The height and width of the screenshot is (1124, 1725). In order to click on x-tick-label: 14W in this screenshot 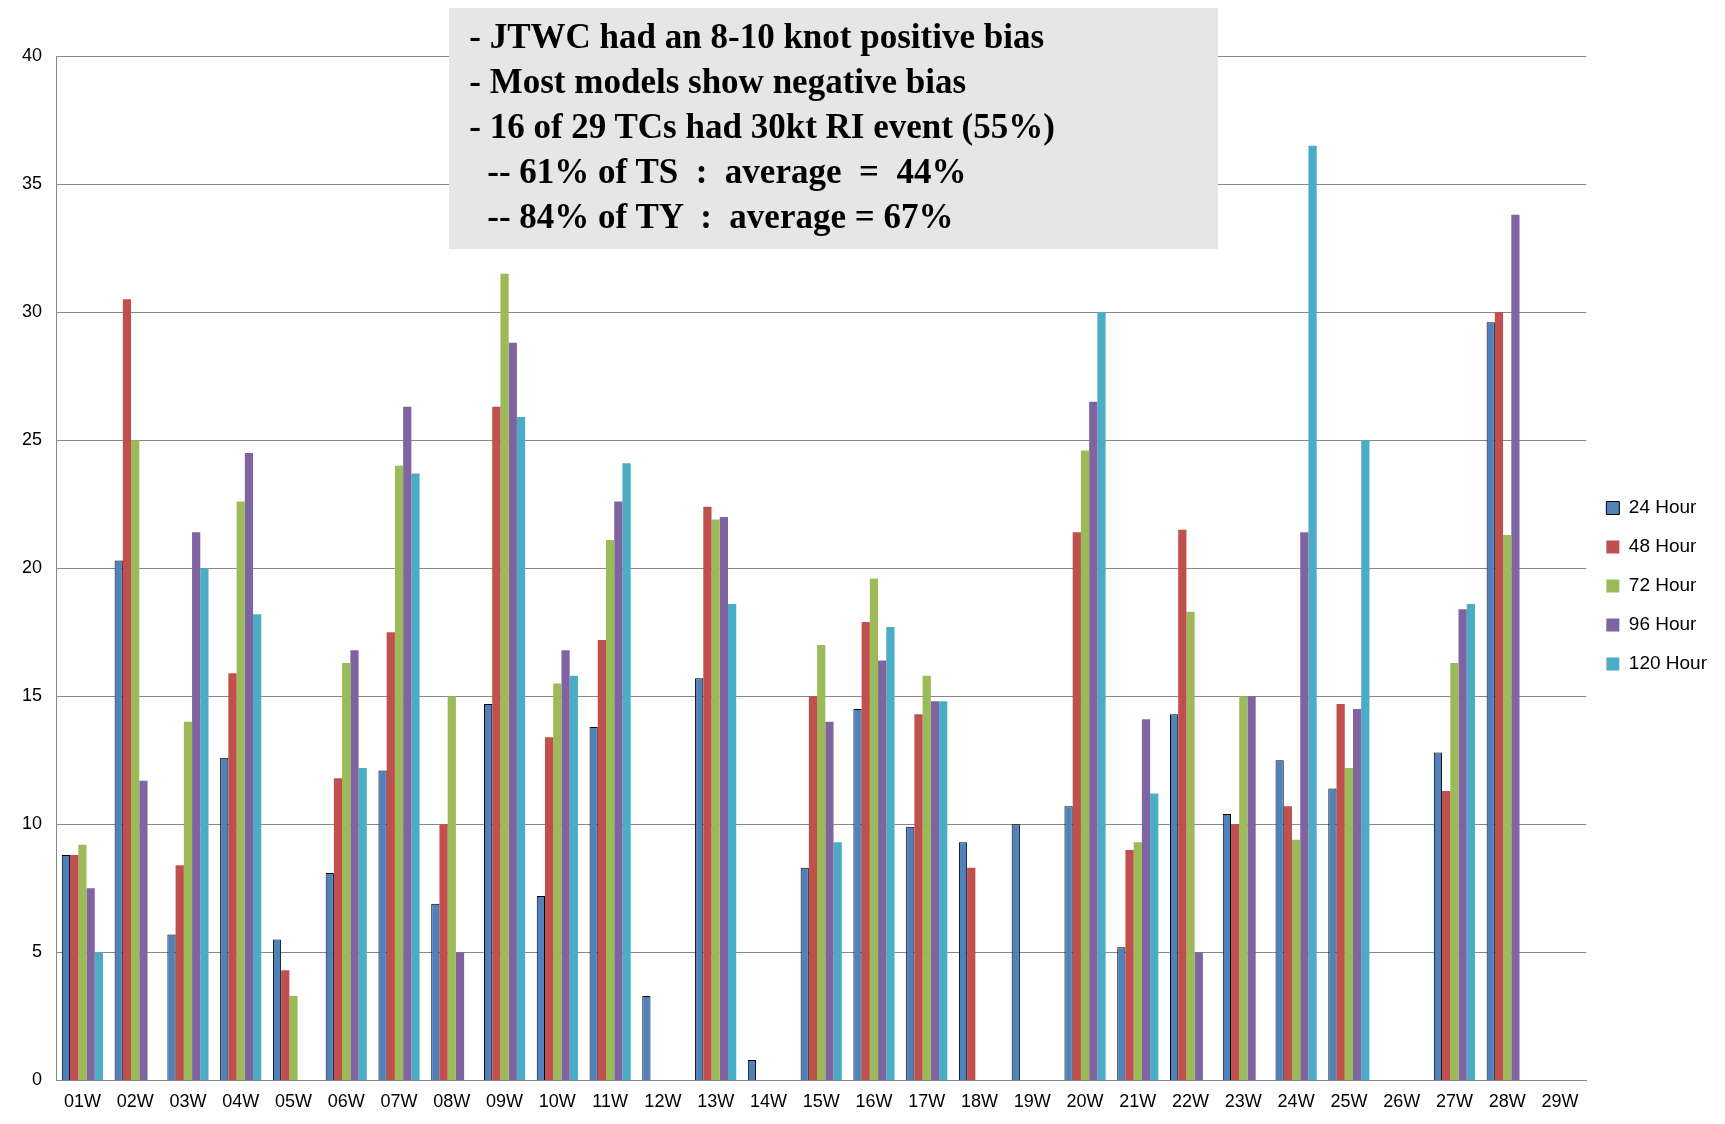, I will do `click(768, 1101)`.